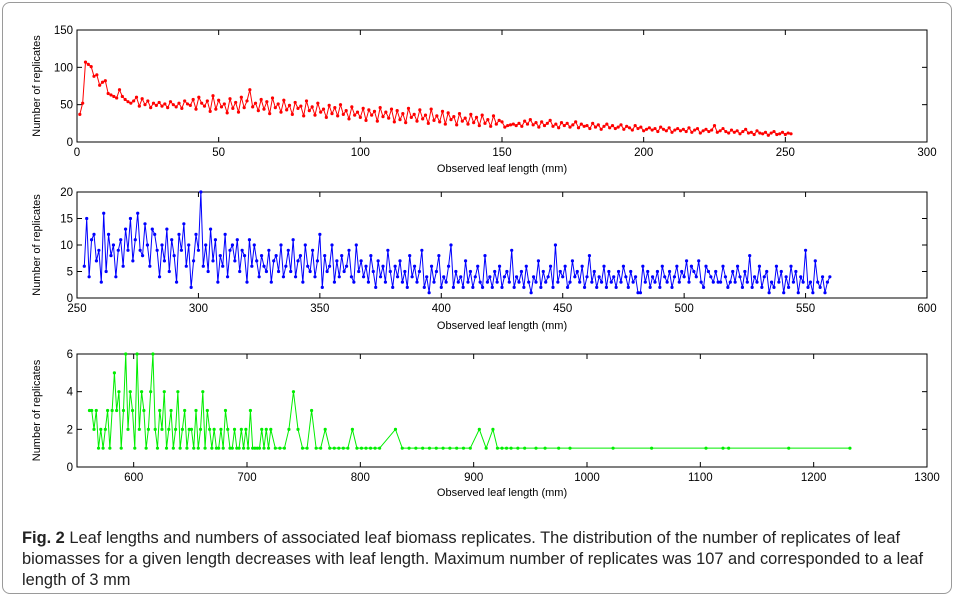 This screenshot has height=598, width=956. I want to click on y-tick-label: 100, so click(63, 68).